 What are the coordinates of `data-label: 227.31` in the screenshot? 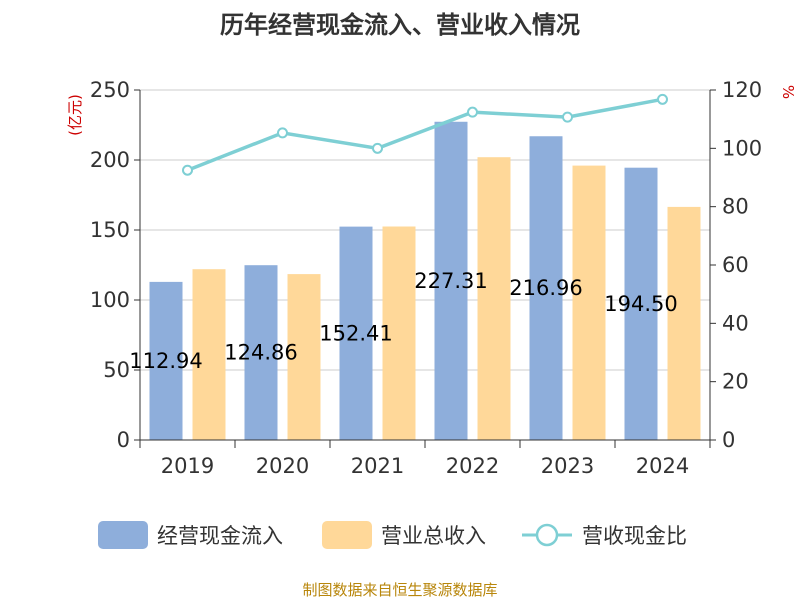 It's located at (450, 281).